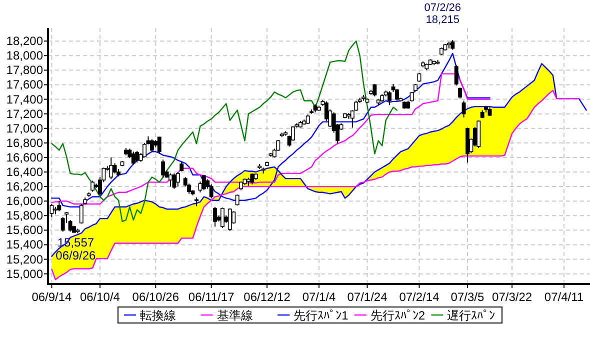 The height and width of the screenshot is (345, 590). I want to click on y-tick-label: 17,600, so click(25, 85).